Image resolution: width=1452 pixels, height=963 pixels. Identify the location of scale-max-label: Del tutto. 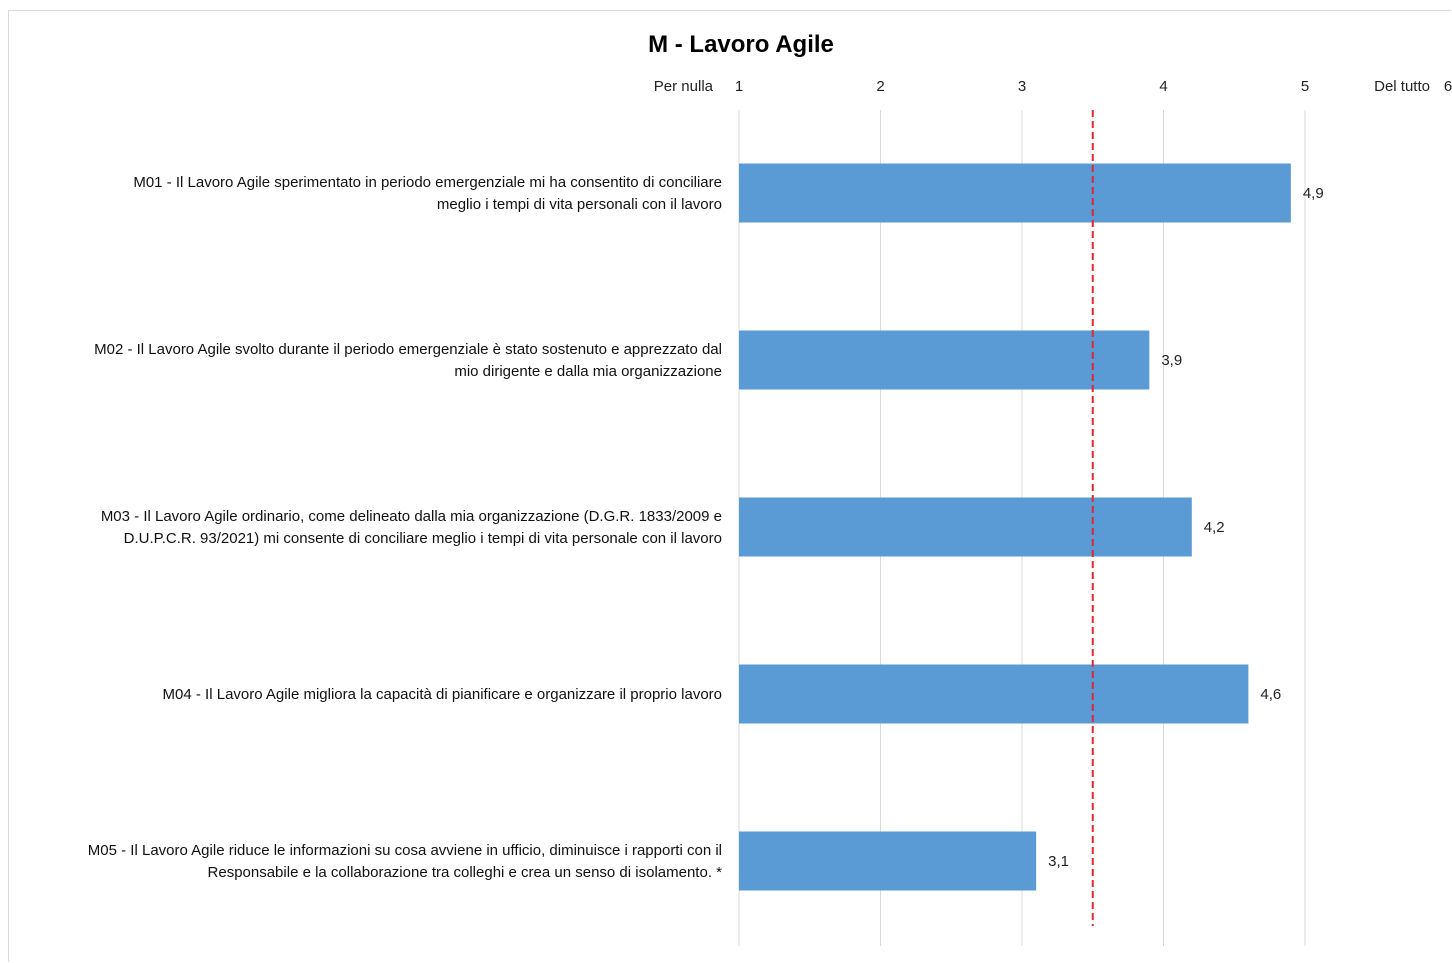
(1402, 86).